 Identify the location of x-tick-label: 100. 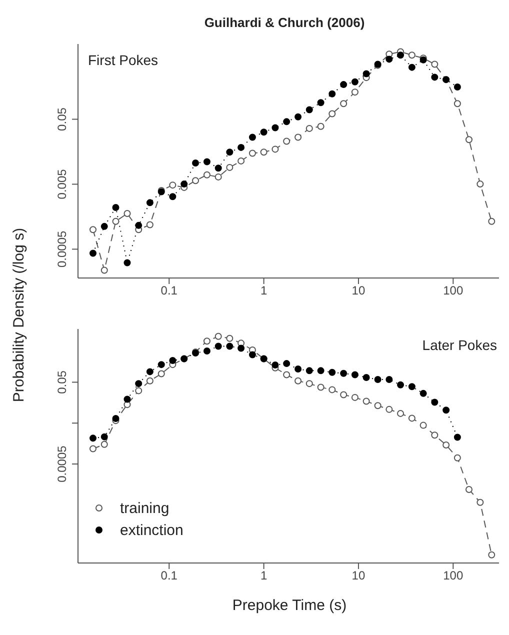
(453, 575).